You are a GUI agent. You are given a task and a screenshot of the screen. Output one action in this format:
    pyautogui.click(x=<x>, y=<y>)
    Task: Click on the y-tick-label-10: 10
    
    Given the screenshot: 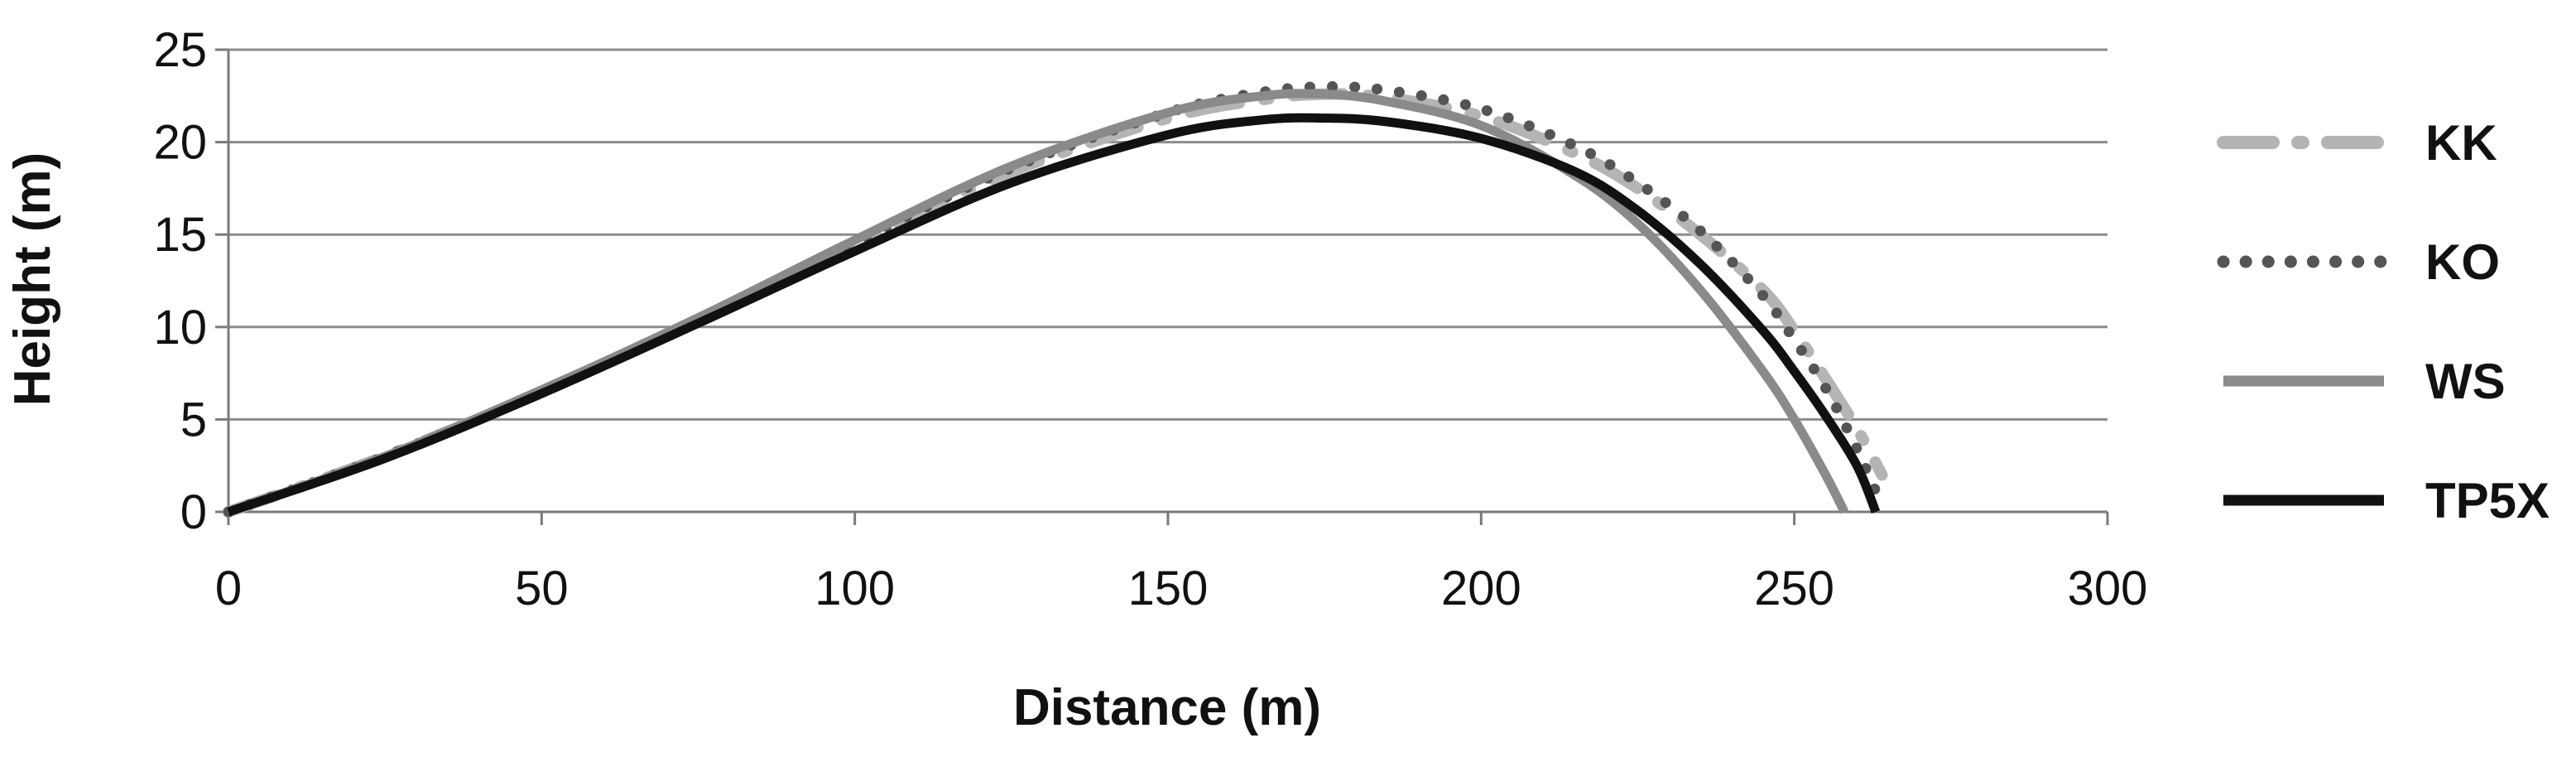 What is the action you would take?
    pyautogui.click(x=180, y=327)
    